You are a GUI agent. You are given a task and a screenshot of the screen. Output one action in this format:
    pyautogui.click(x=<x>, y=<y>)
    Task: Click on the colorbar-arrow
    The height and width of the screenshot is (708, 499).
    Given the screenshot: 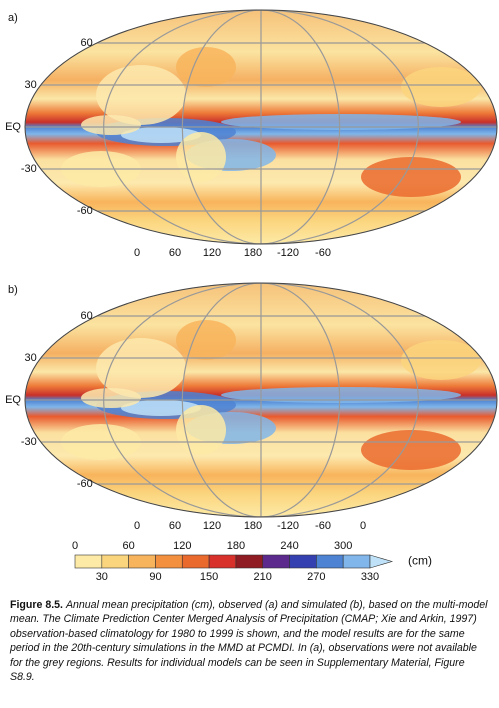 What is the action you would take?
    pyautogui.click(x=381, y=561)
    